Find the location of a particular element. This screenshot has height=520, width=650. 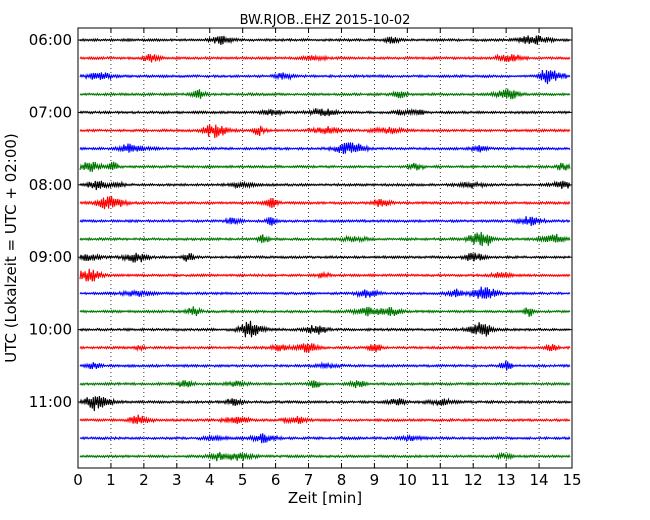

y-tick-label: 10:00 is located at coordinates (50, 330).